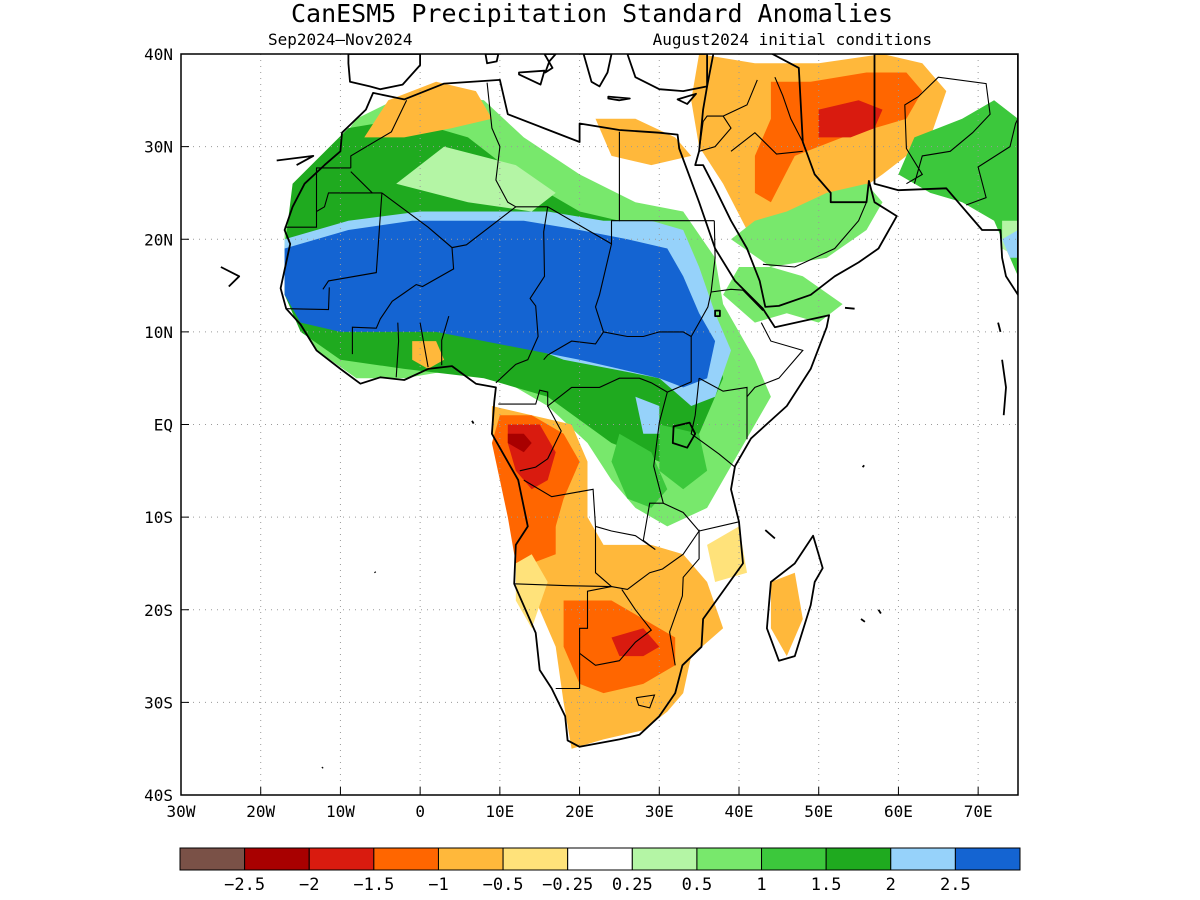 This screenshot has width=1200, height=900. I want to click on coastline-asia, so click(945, 175).